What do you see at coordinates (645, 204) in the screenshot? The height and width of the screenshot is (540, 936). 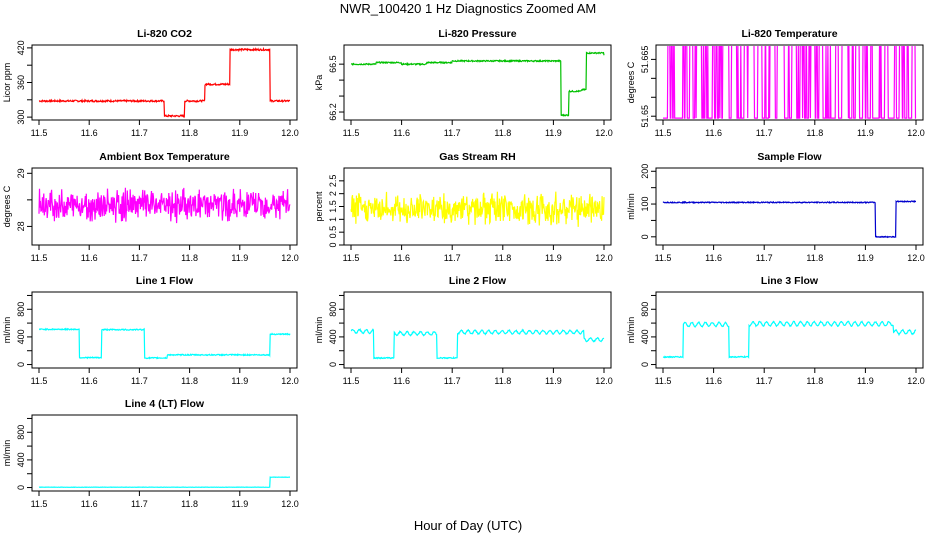 I see `y-tick-label: 100` at bounding box center [645, 204].